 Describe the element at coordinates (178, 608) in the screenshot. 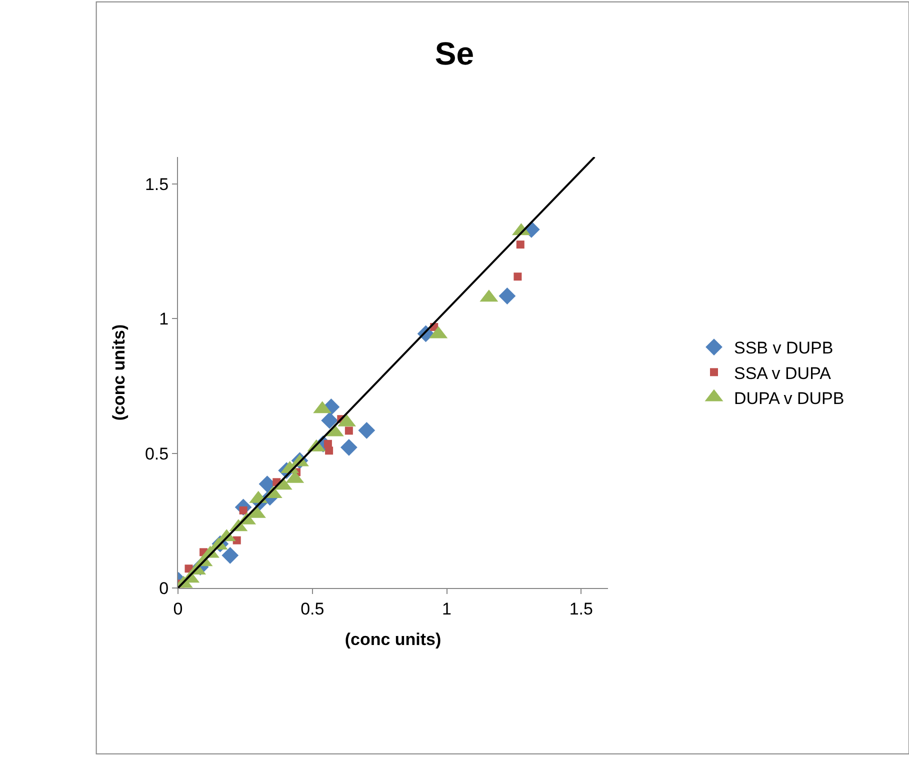

I see `x-tick-label: 0` at that location.